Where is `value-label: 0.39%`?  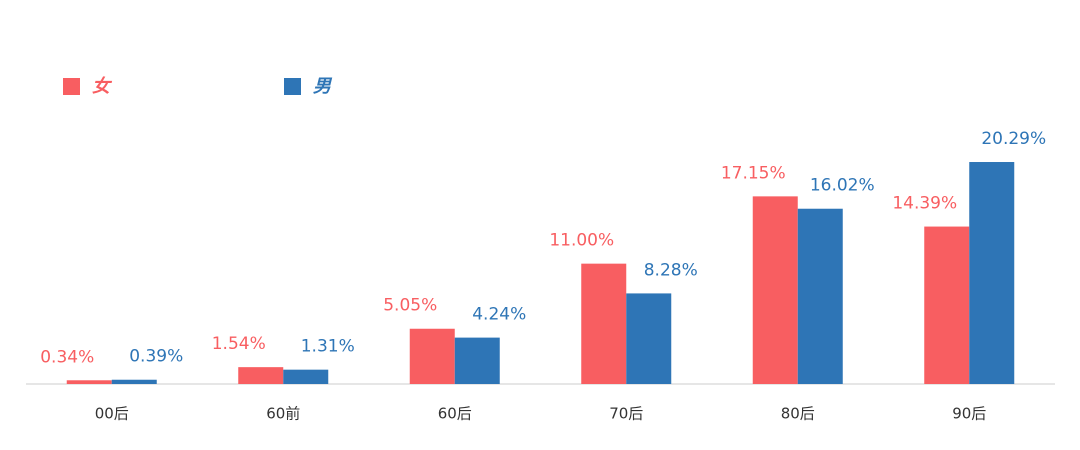 value-label: 0.39% is located at coordinates (156, 357).